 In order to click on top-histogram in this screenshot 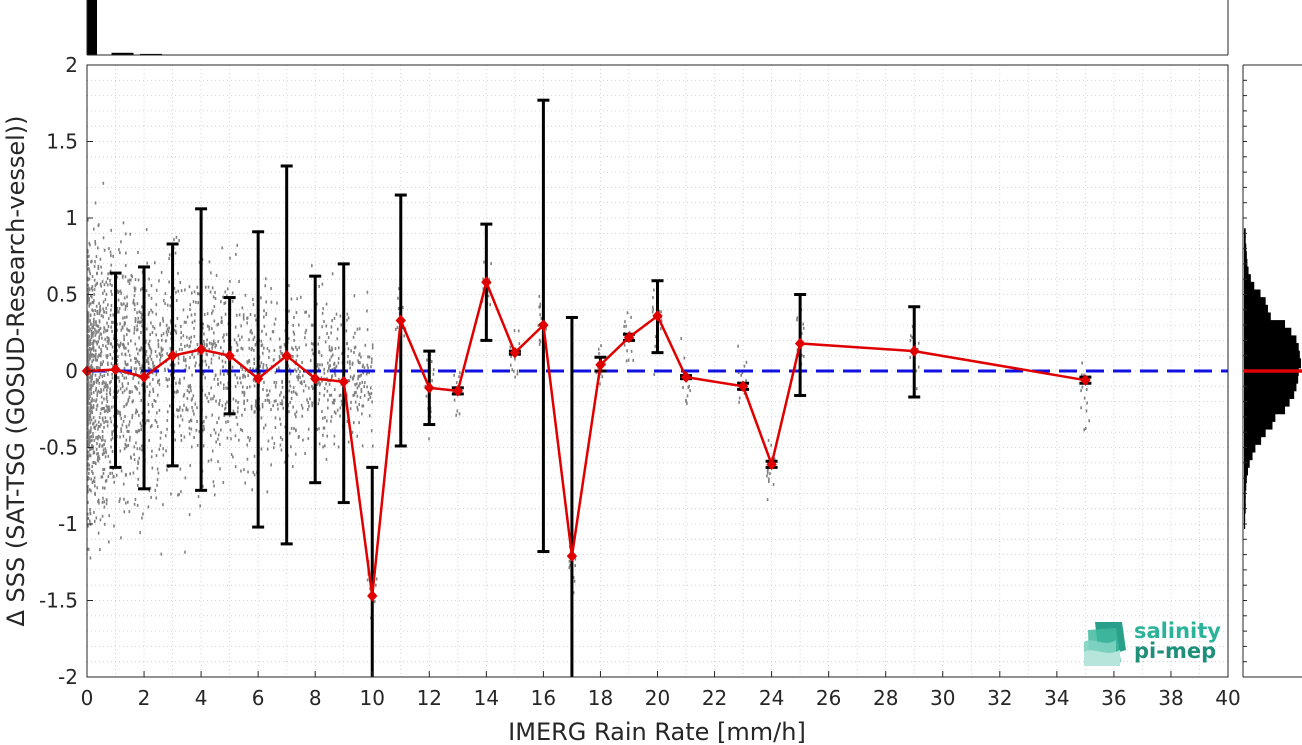, I will do `click(125, 28)`.